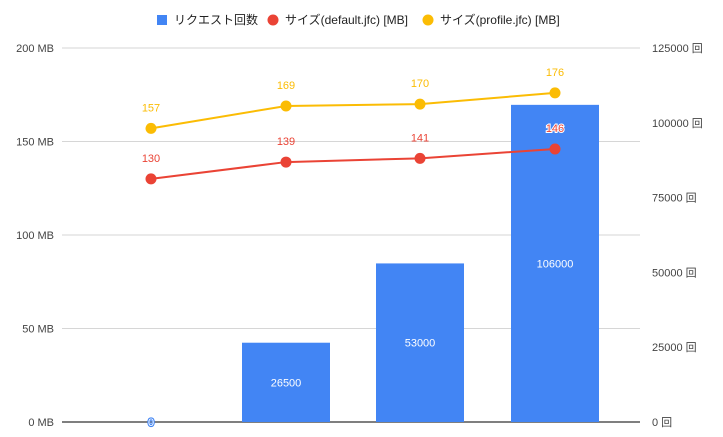 Image resolution: width=723 pixels, height=437 pixels. What do you see at coordinates (674, 347) in the screenshot?
I see `right-axis-tick-label: 25000 回` at bounding box center [674, 347].